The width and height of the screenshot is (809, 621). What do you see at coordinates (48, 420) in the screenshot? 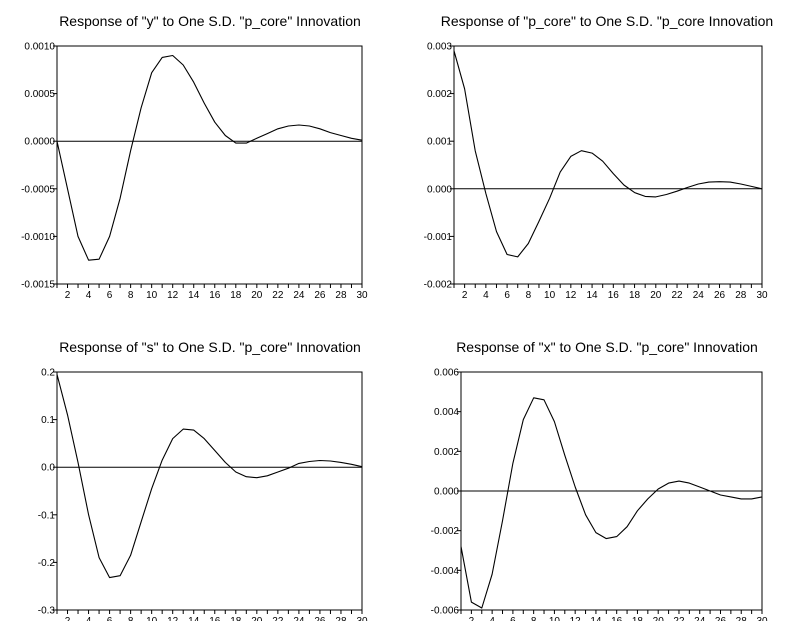
I see `y-tick-label: 0.1` at bounding box center [48, 420].